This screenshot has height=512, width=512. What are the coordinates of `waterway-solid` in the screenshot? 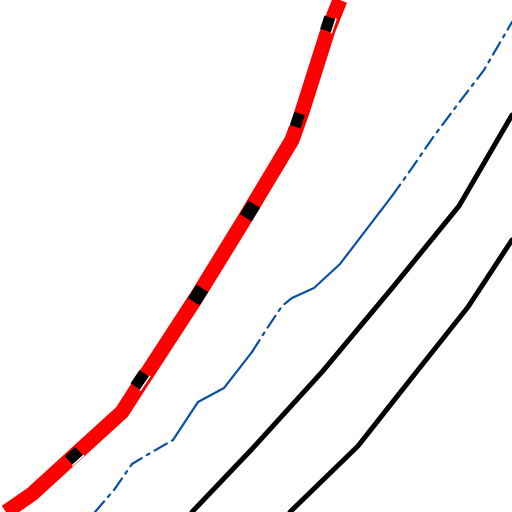 It's located at (212, 396).